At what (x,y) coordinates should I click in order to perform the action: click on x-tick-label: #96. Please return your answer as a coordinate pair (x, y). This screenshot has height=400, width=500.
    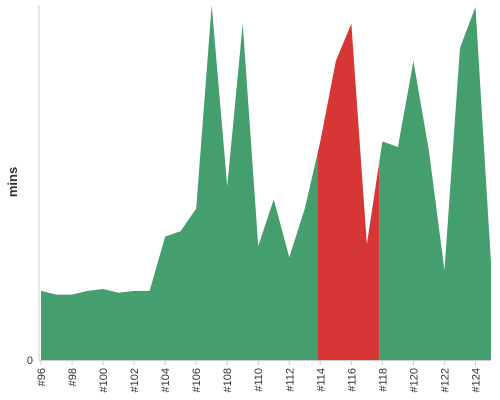
    Looking at the image, I should click on (42, 377).